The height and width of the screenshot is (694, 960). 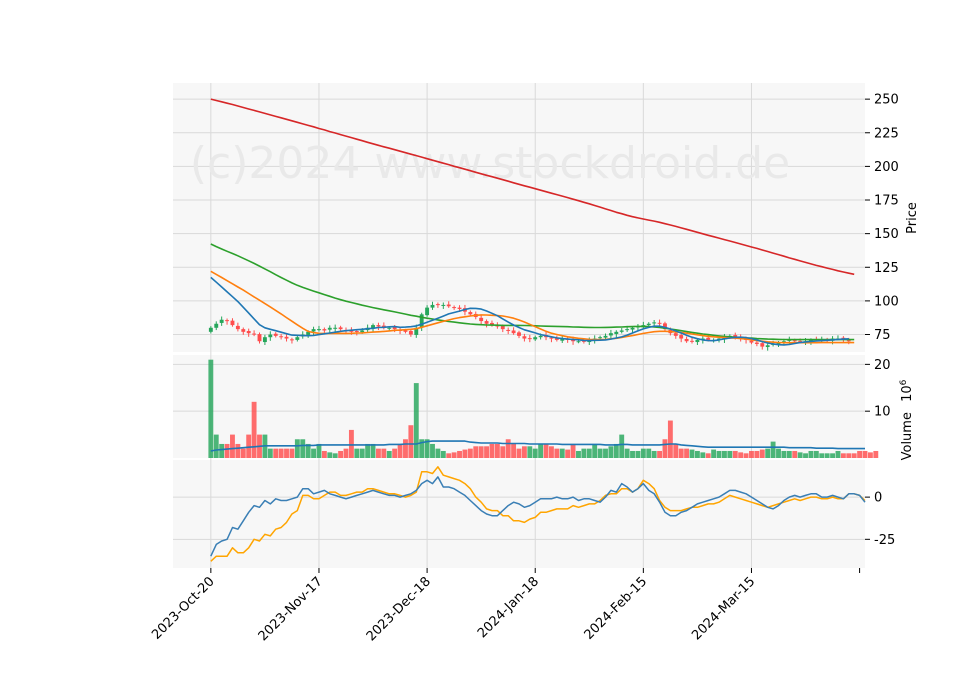 I want to click on price-y-tick-label: 75, so click(x=882, y=335).